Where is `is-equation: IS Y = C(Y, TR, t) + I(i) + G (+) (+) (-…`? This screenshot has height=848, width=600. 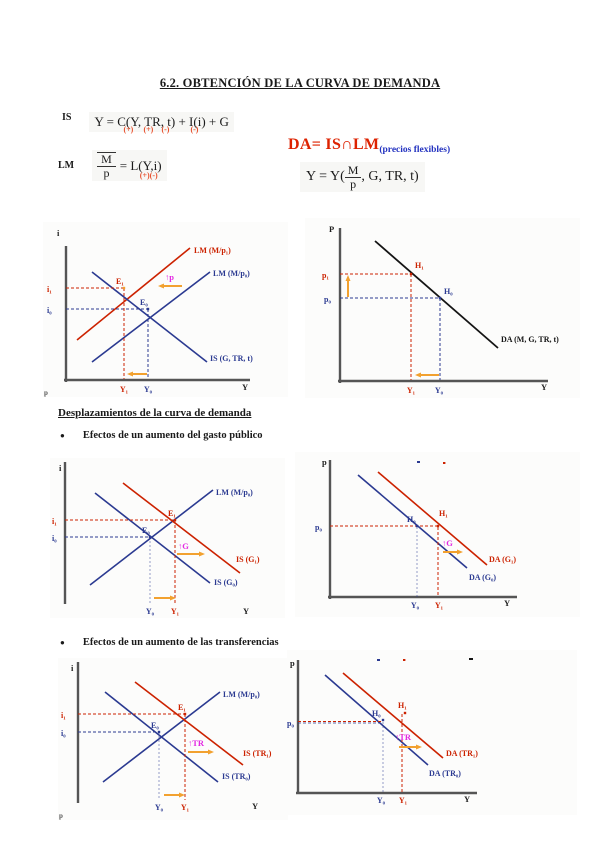 is-equation: IS Y = C(Y, TR, t) + I(i) + G (+) (+) (-… is located at coordinates (148, 123).